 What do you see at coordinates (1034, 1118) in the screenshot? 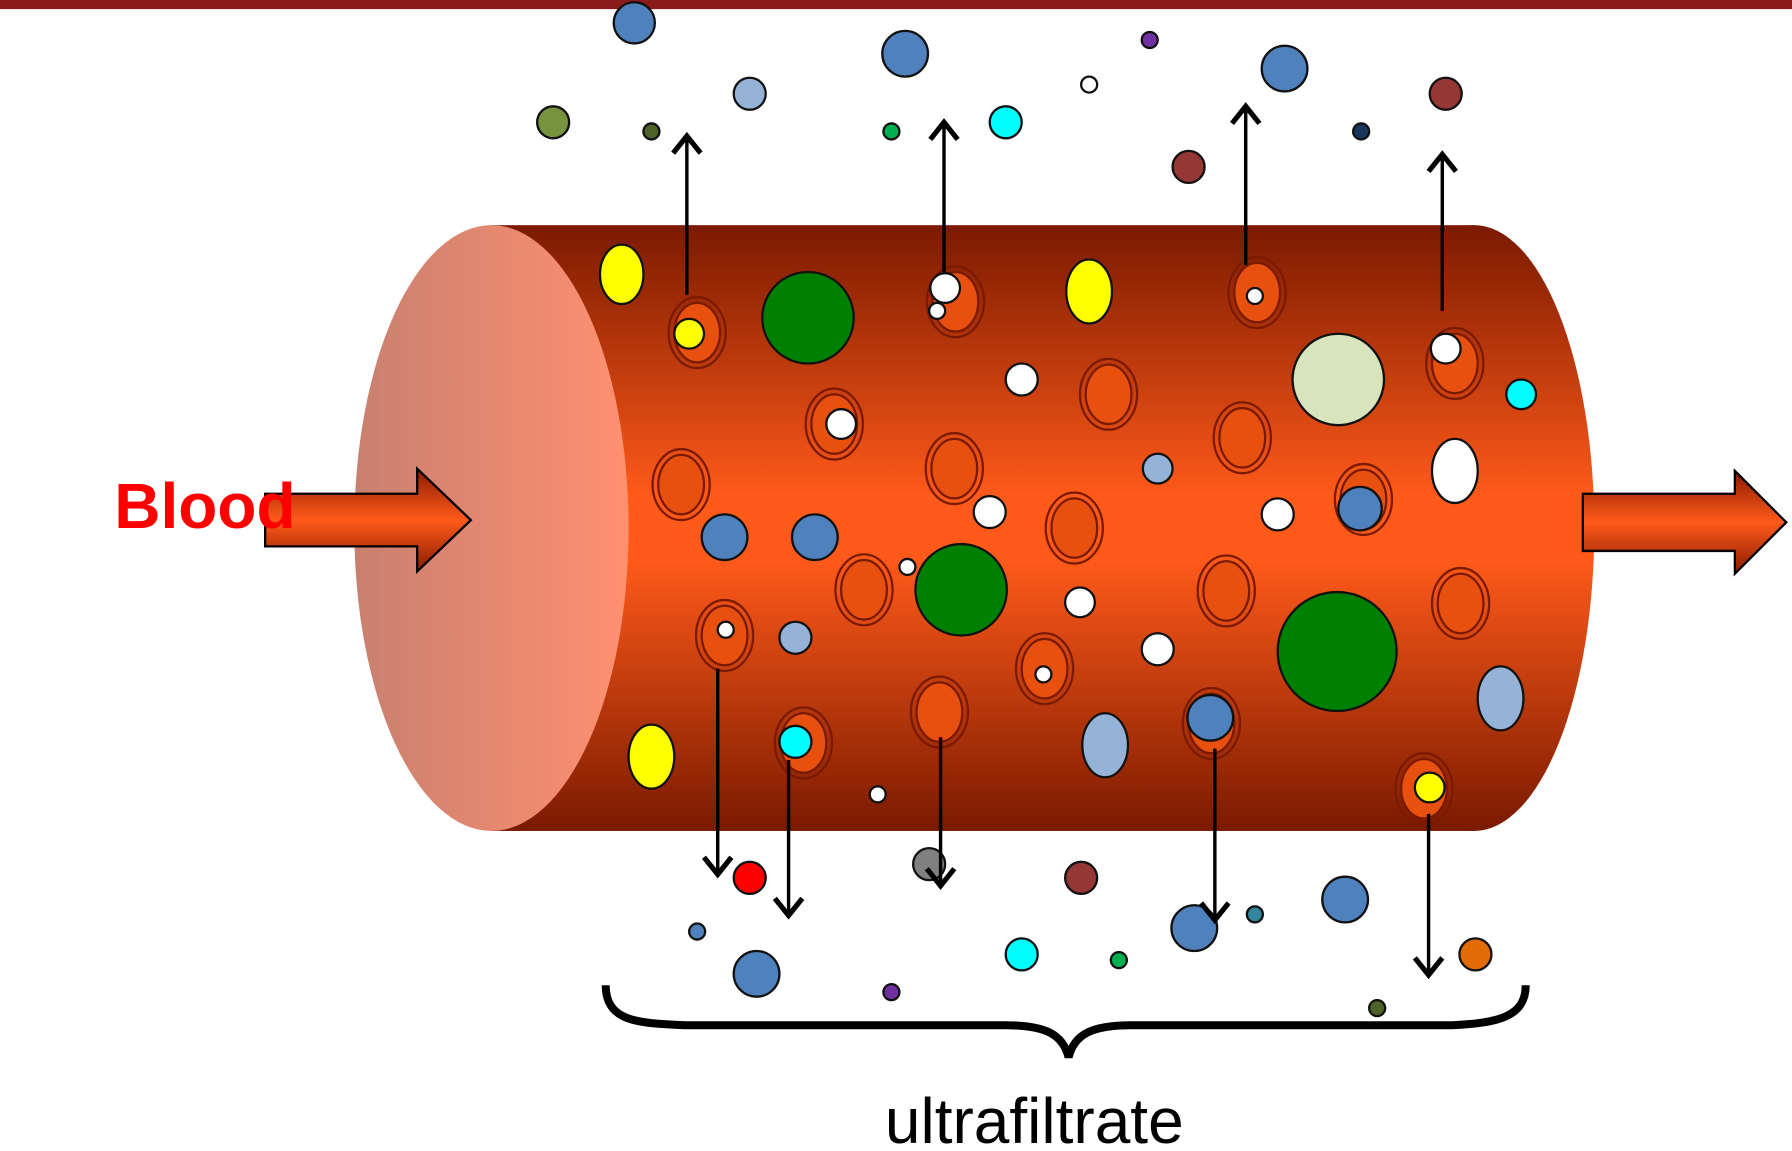
I see `ultrafiltrate-label: ultrafiltrate` at bounding box center [1034, 1118].